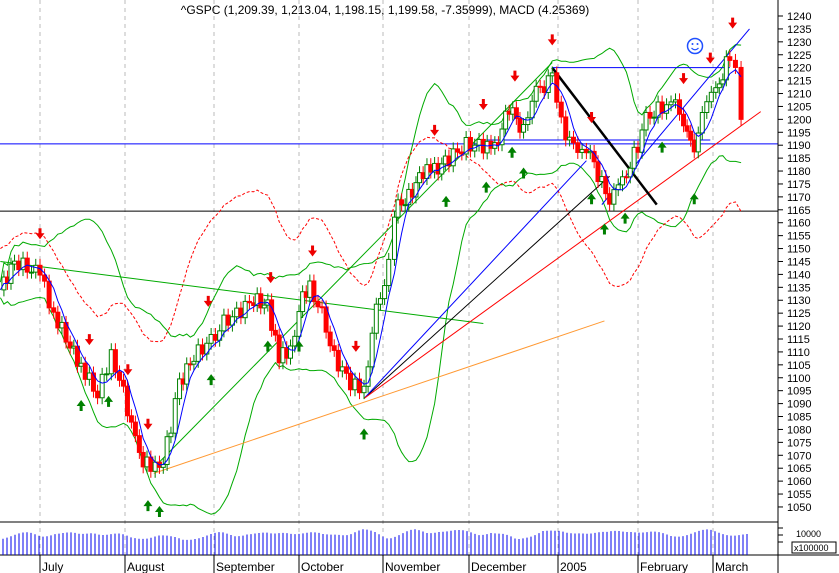 Image resolution: width=839 pixels, height=573 pixels. I want to click on y-tick-label: 1195, so click(799, 133).